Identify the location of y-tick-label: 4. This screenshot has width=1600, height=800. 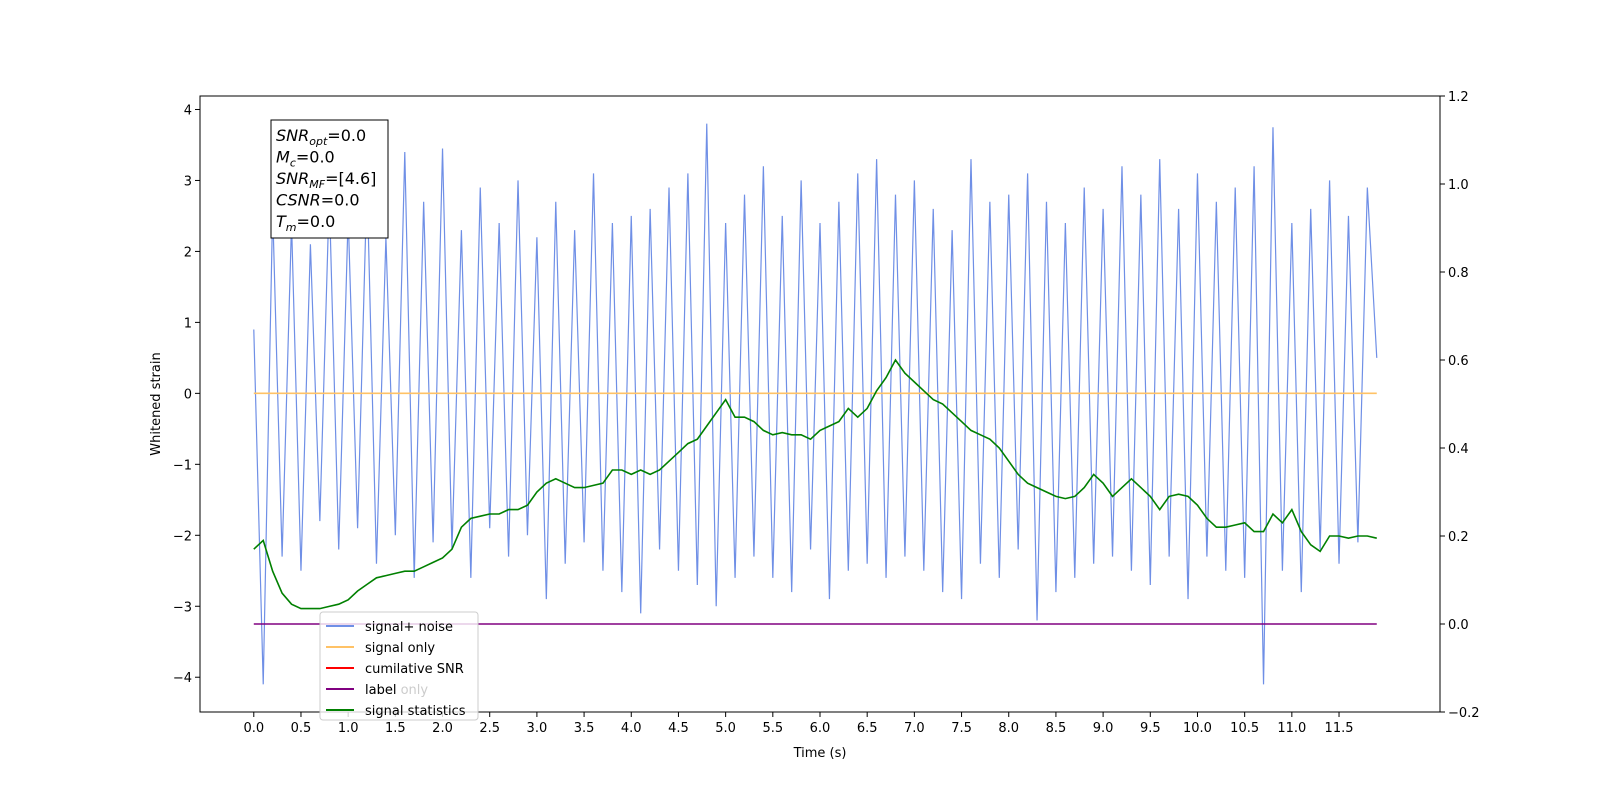
(188, 110).